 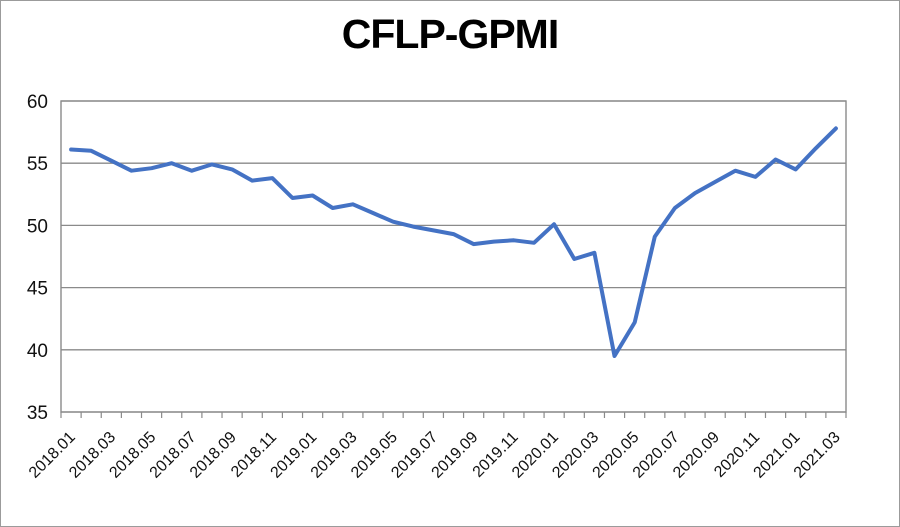 What do you see at coordinates (37, 102) in the screenshot?
I see `y-axis-tick-label: 60` at bounding box center [37, 102].